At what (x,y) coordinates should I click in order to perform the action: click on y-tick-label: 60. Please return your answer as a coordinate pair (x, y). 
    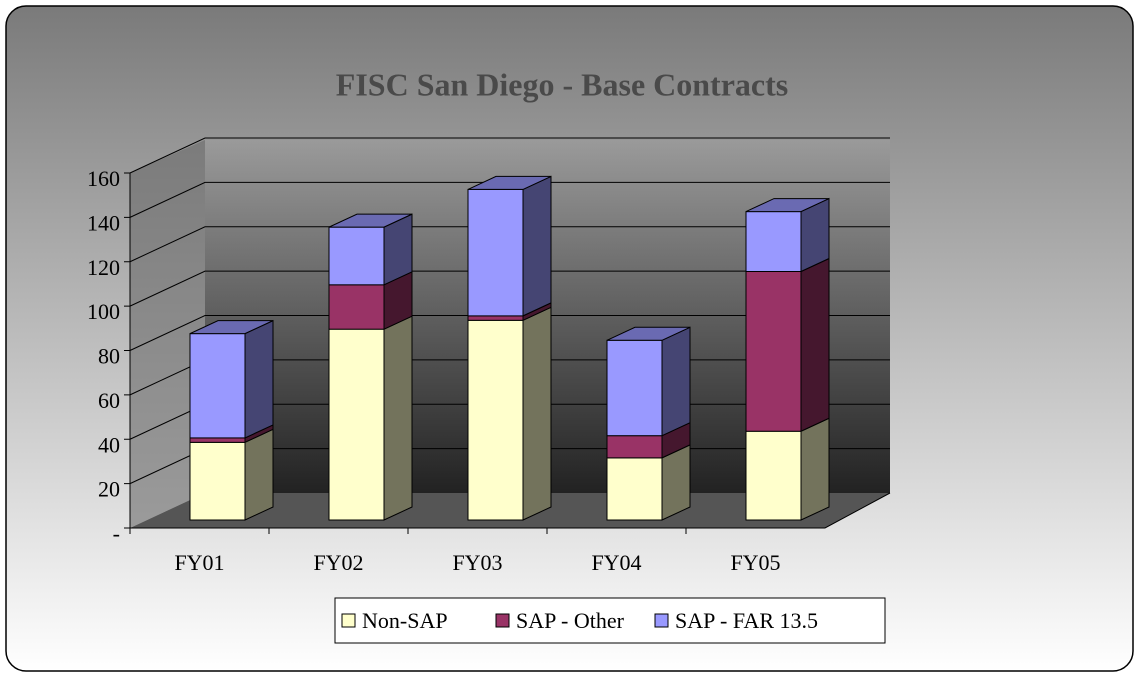
    Looking at the image, I should click on (109, 400).